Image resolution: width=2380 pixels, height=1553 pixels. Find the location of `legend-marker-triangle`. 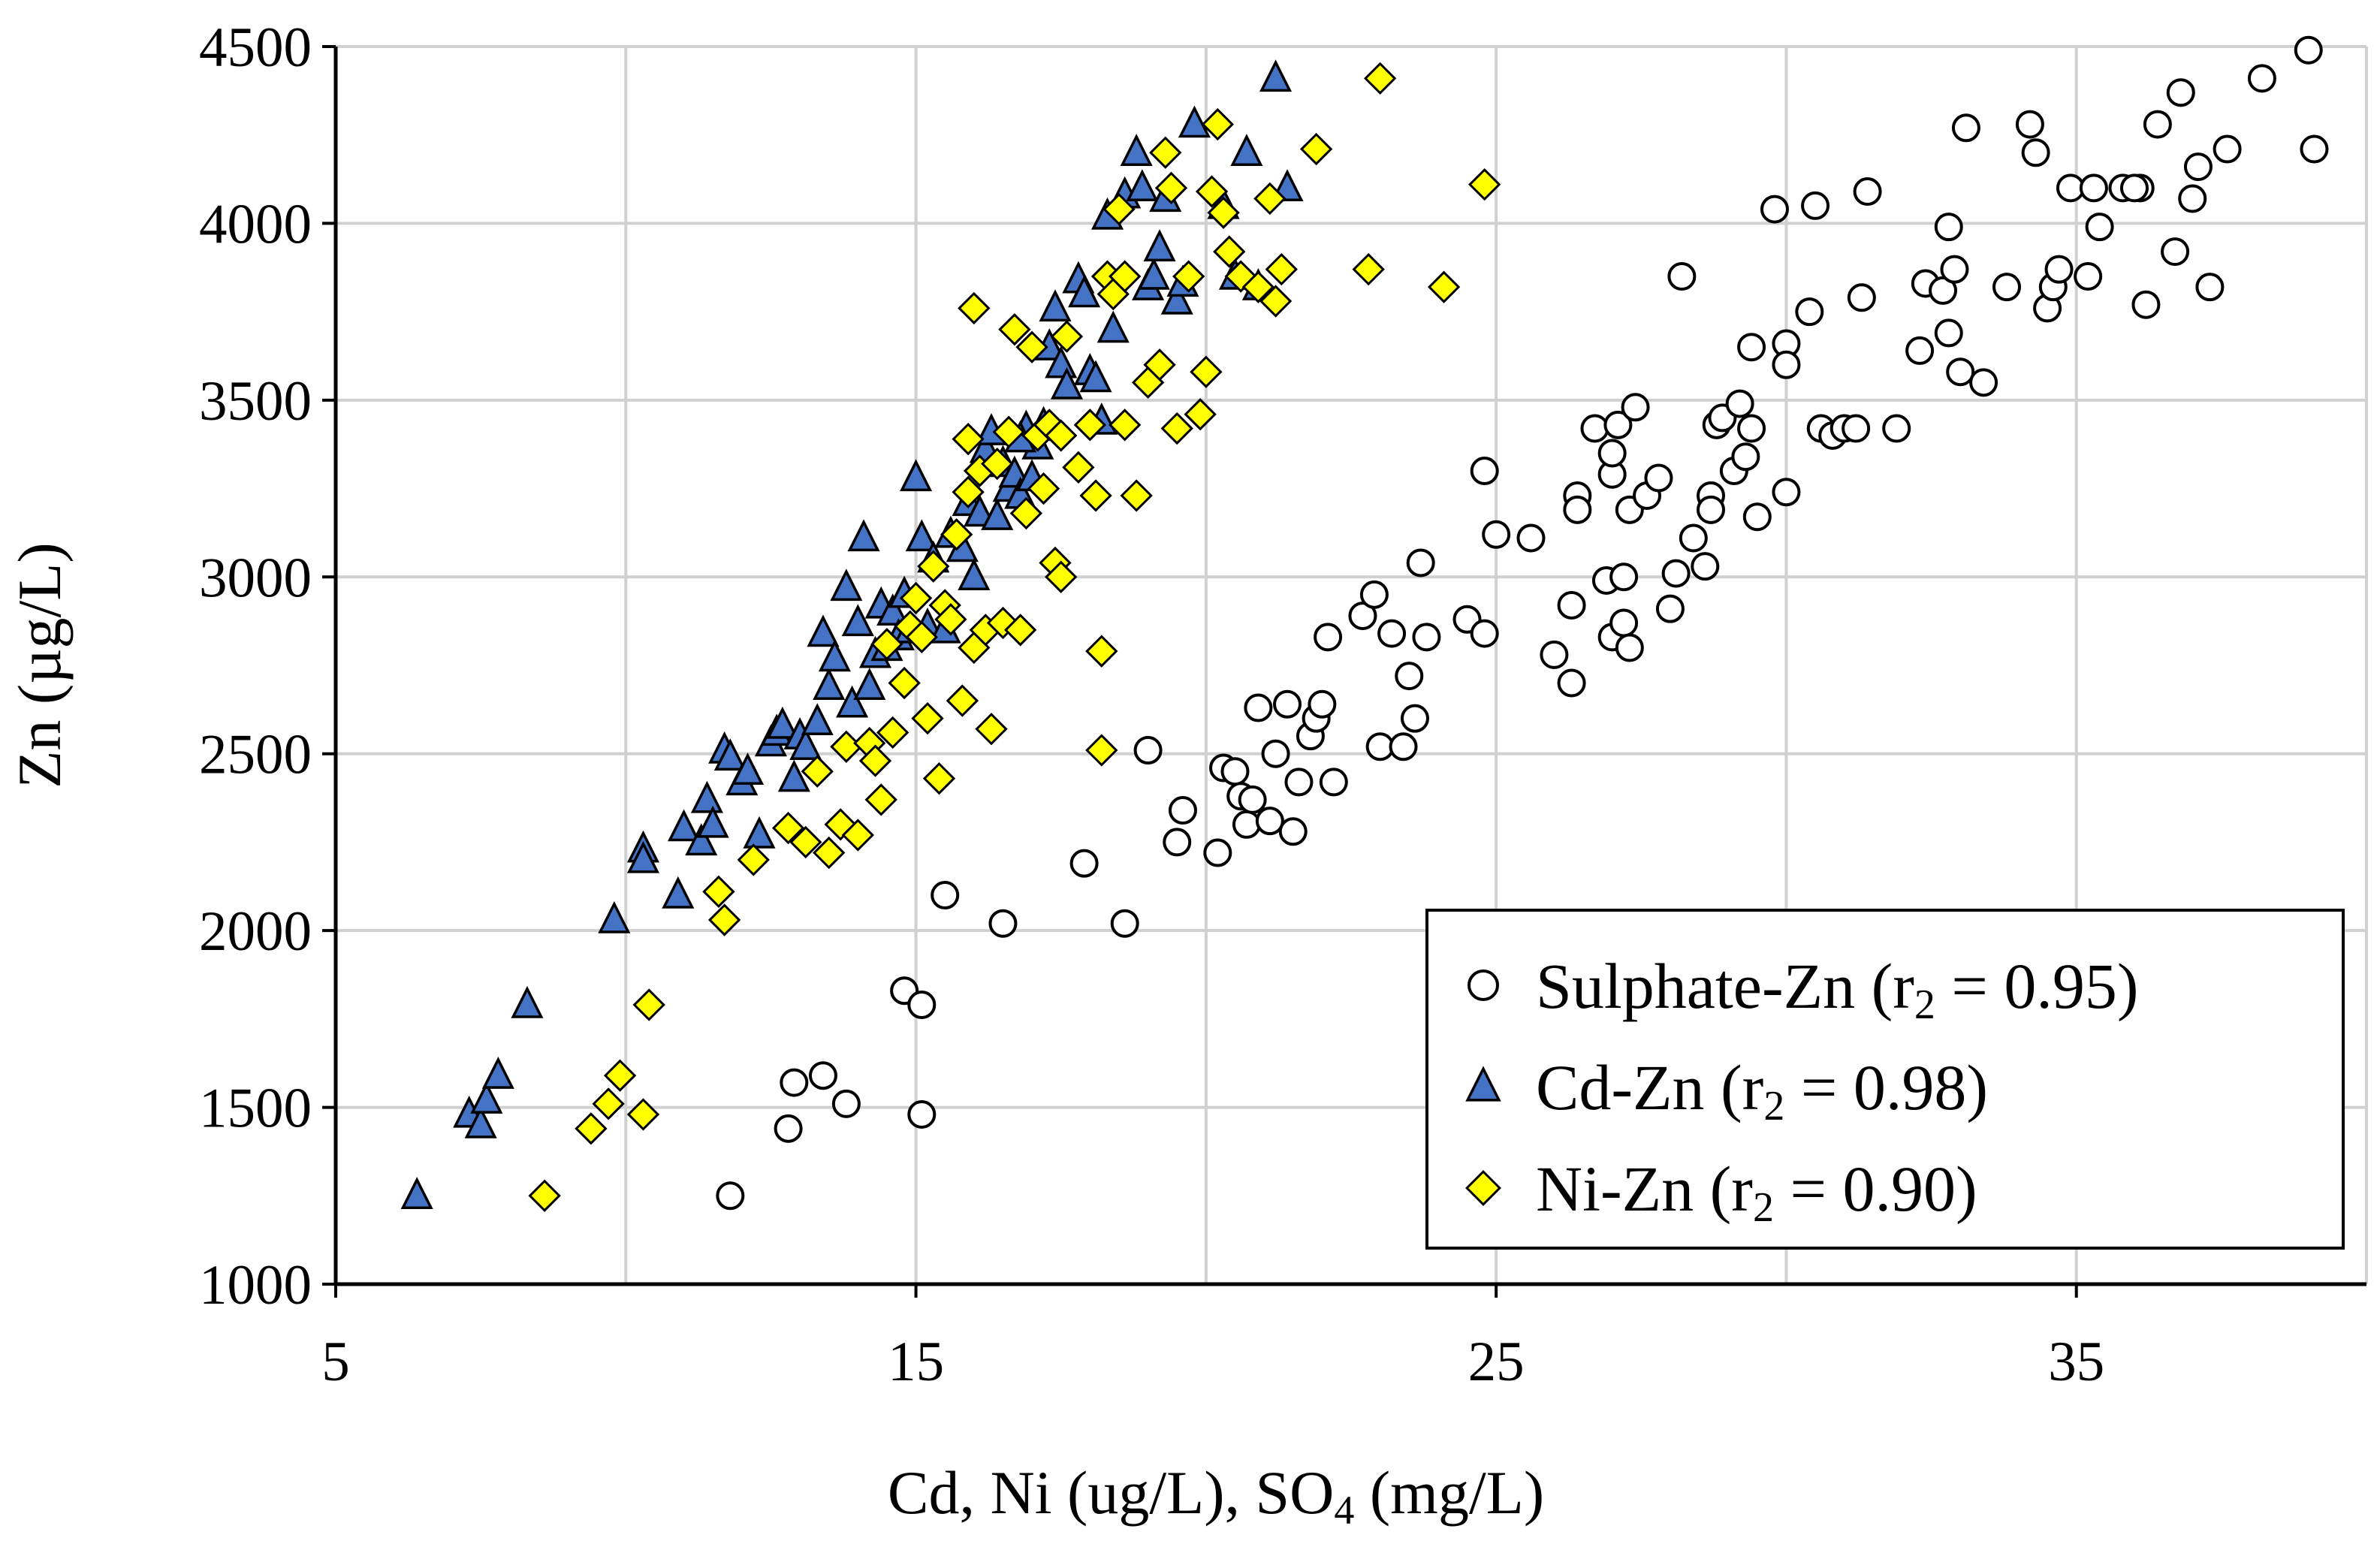

legend-marker-triangle is located at coordinates (1483, 1084).